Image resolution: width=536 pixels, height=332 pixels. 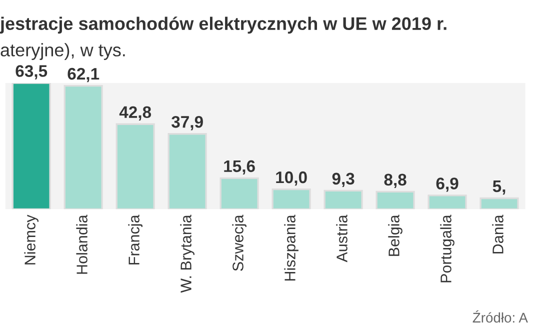 I want to click on x-tick-label: Holandia, so click(x=82, y=244).